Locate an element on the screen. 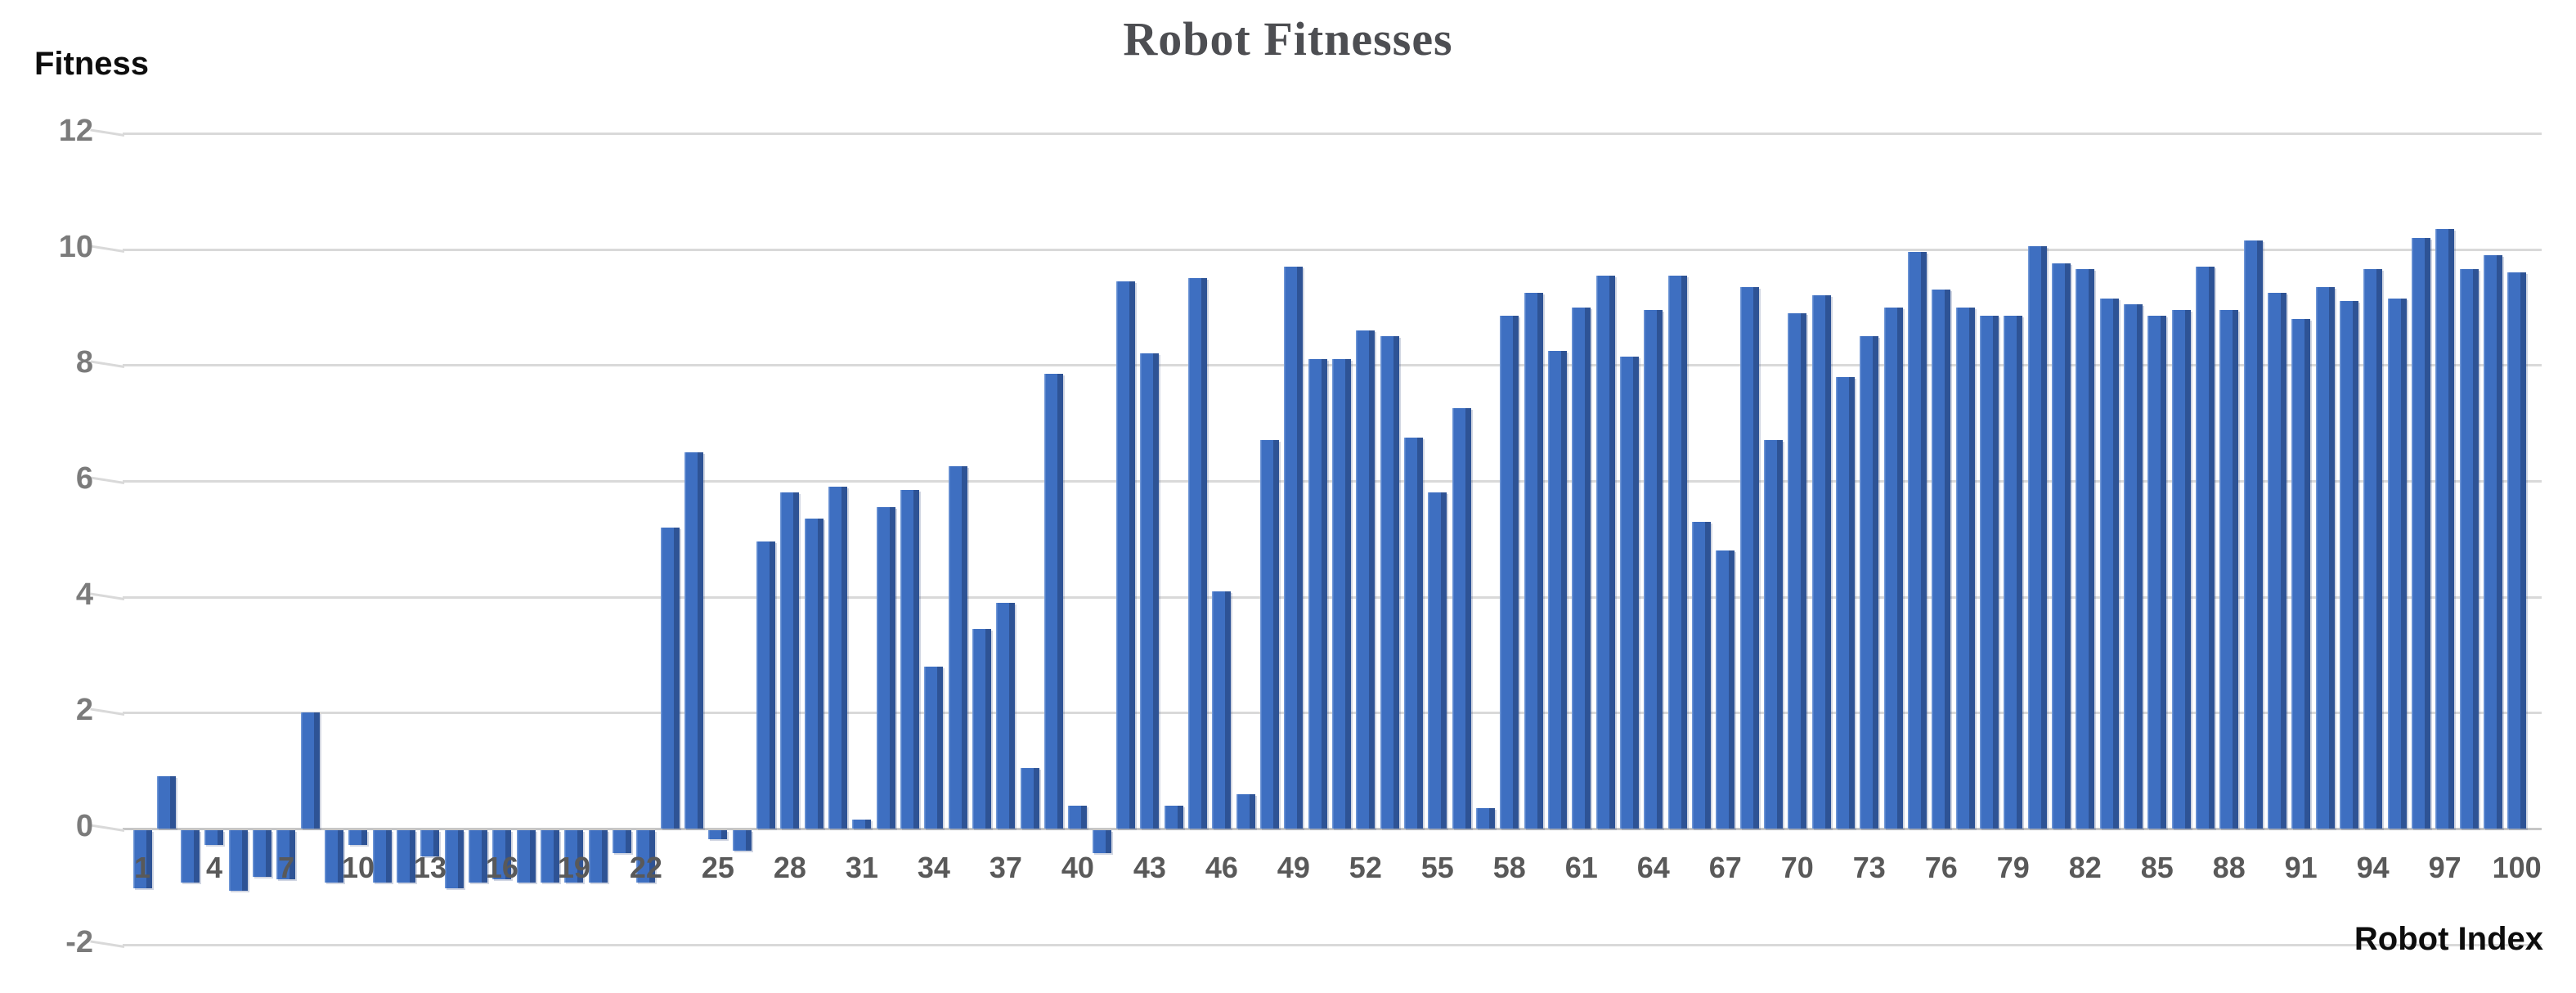  x-tick-label-70: 70 is located at coordinates (1797, 868).